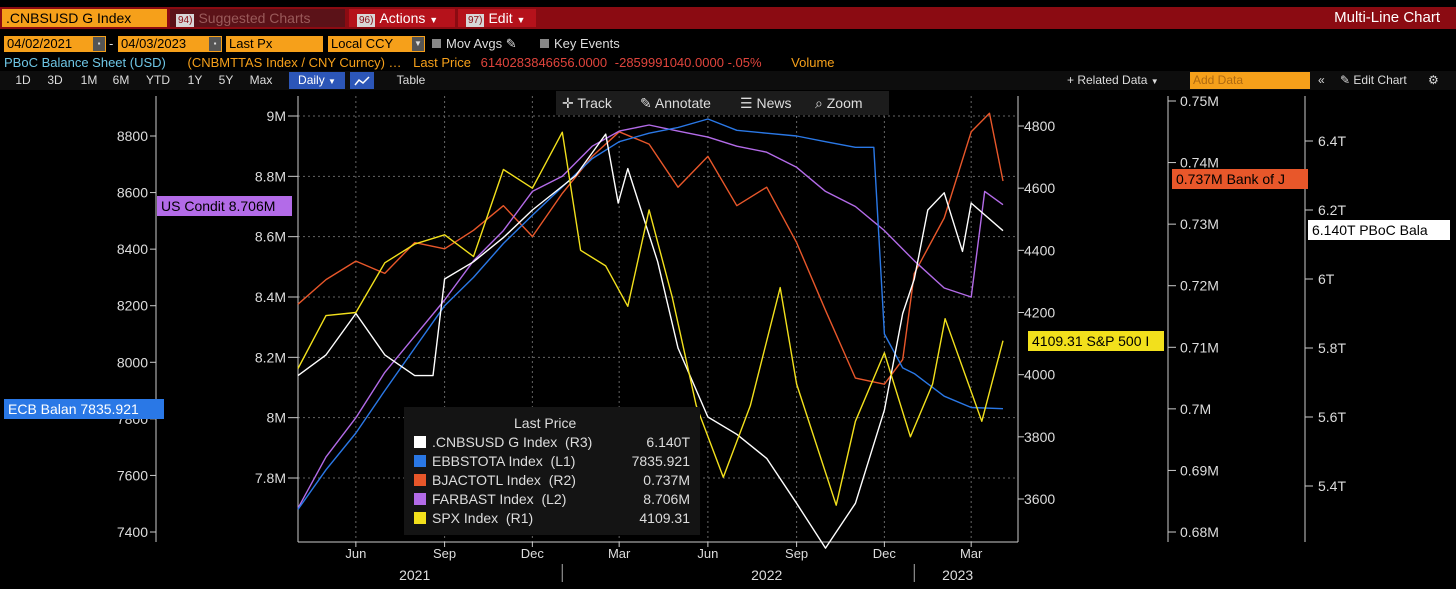  I want to click on y-tick-label-r2: 0.71M, so click(1199, 347).